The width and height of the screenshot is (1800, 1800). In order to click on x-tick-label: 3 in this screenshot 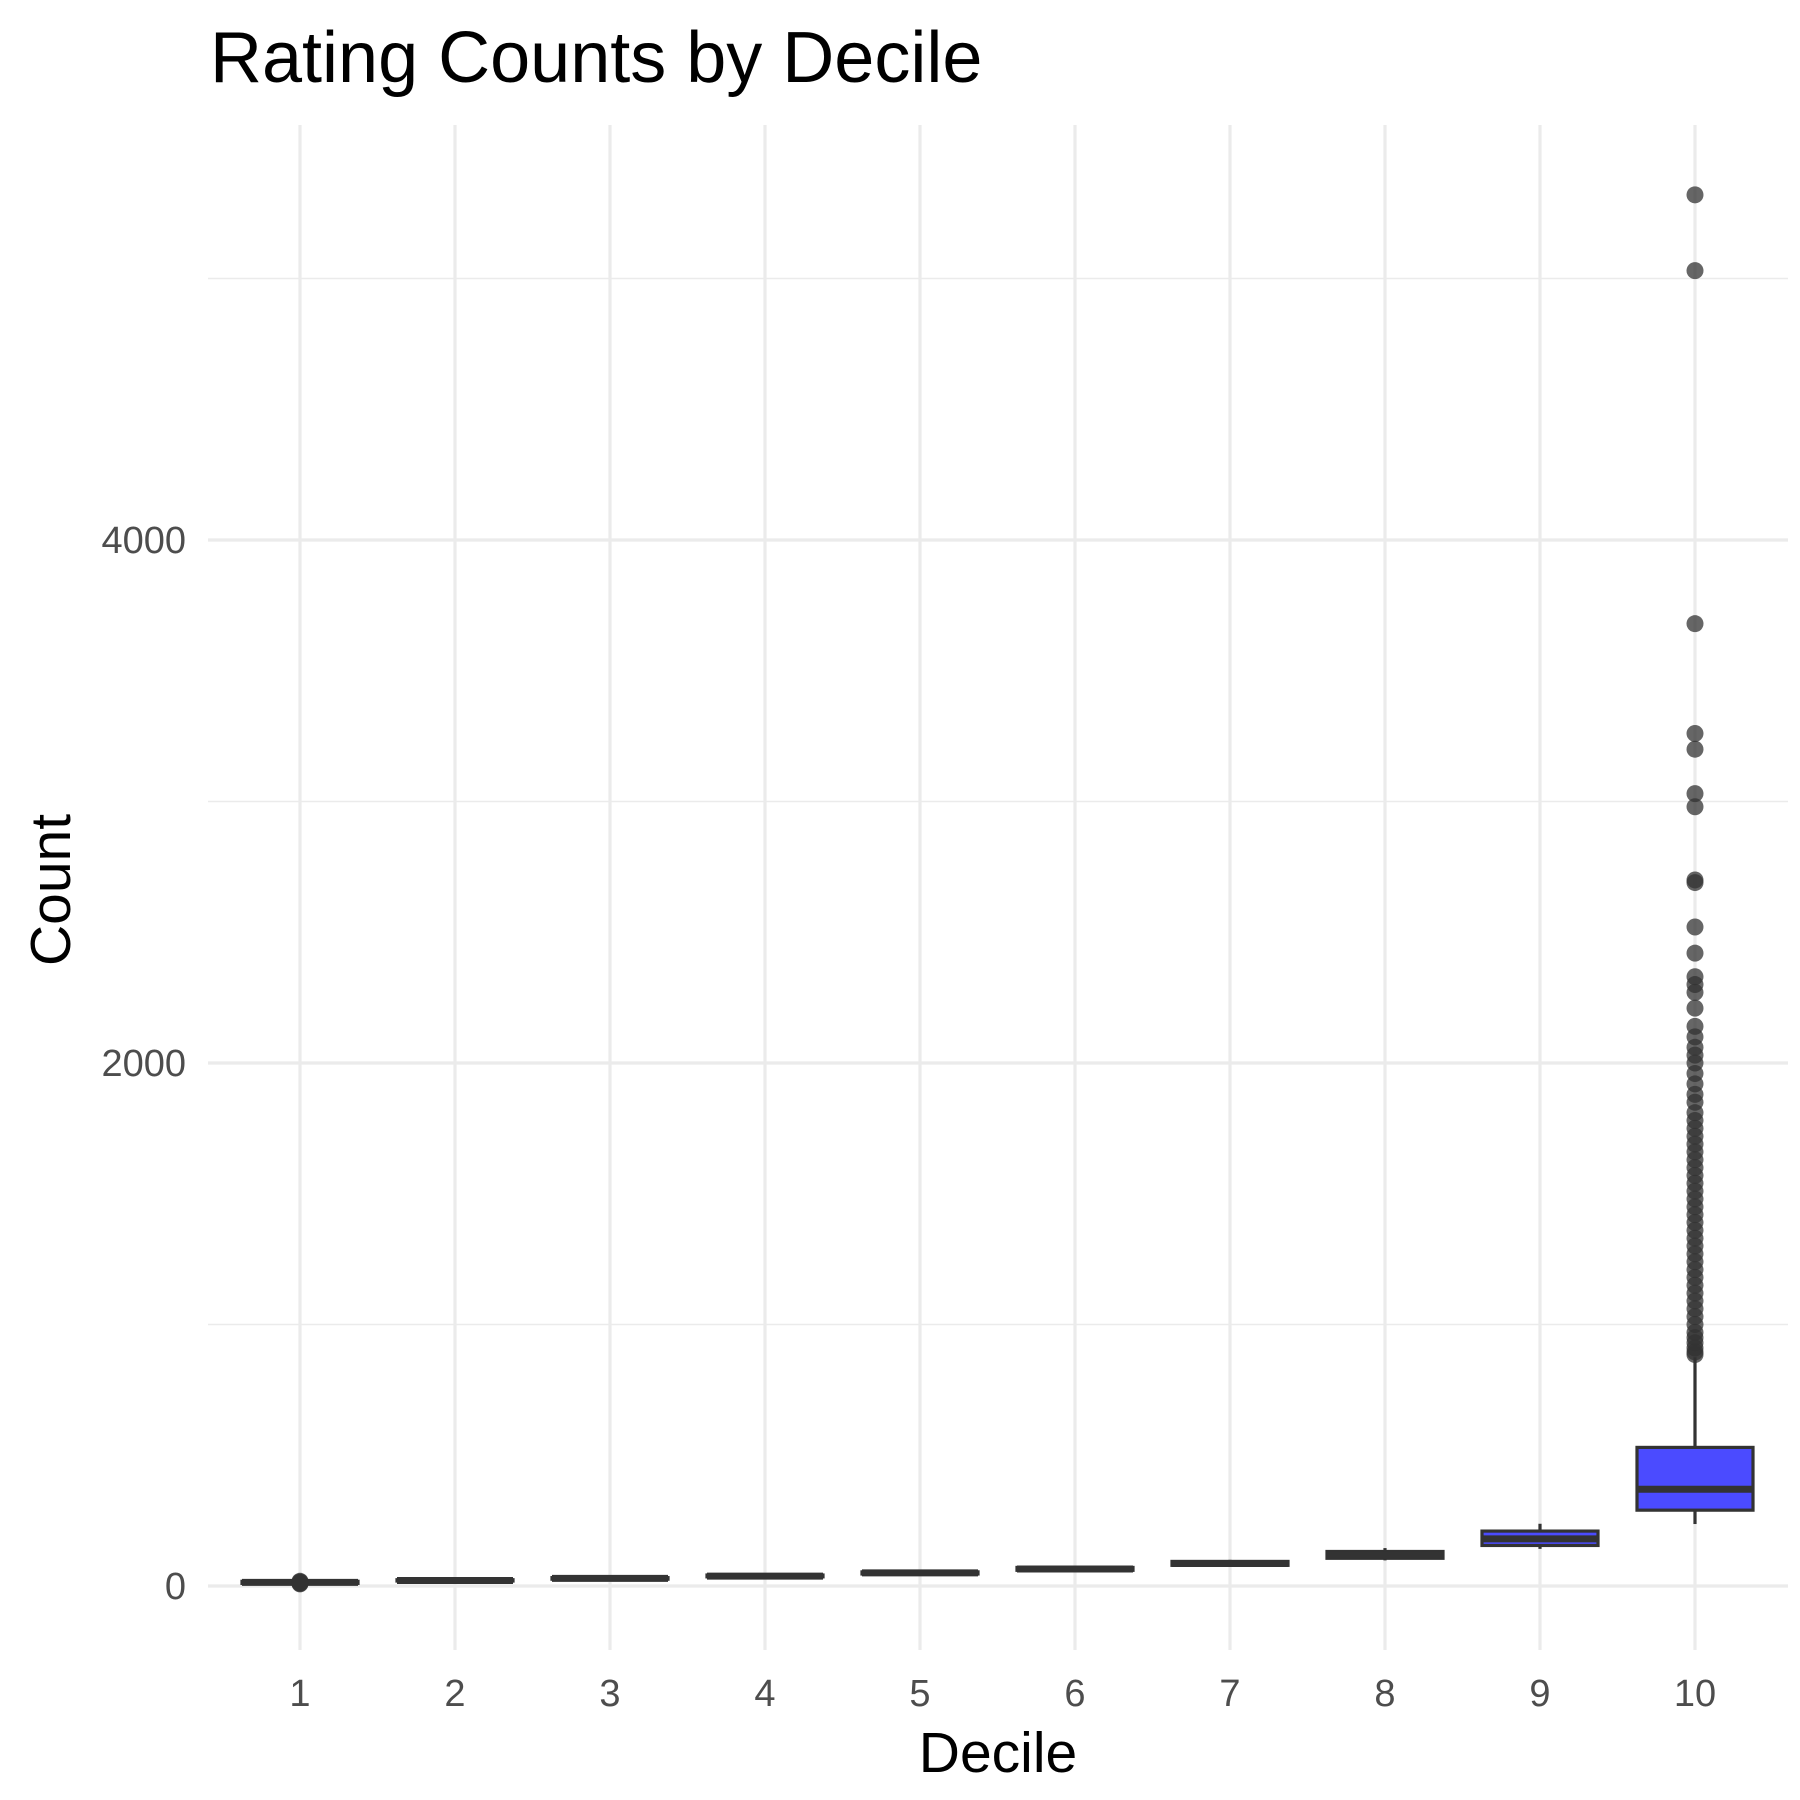, I will do `click(609, 1694)`.